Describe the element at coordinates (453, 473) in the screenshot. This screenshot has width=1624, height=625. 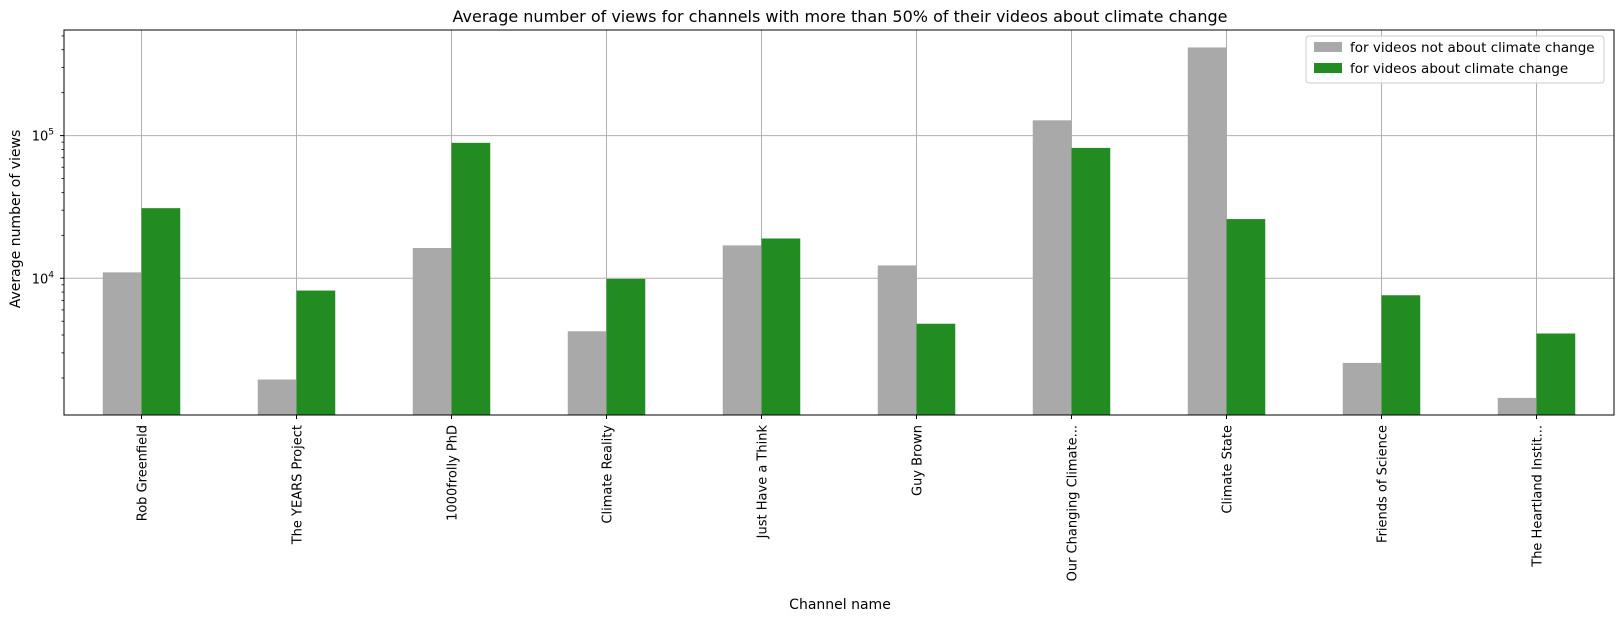
I see `x-tick-label: 1000frolly PhD` at that location.